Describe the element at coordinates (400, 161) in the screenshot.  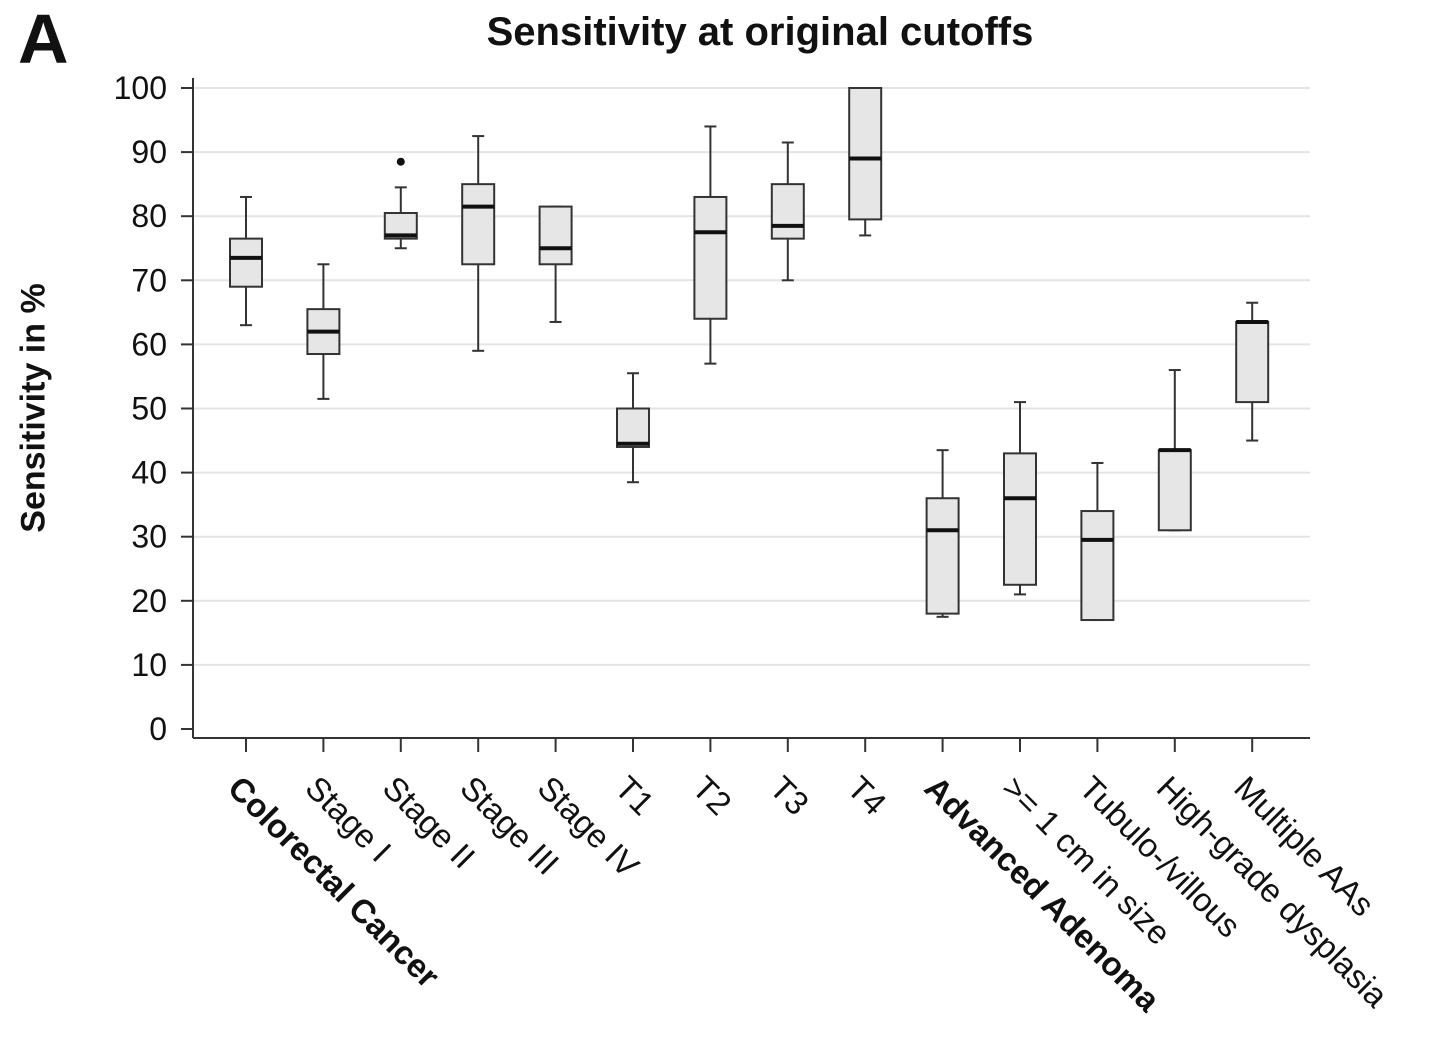
I see `outlier-point` at that location.